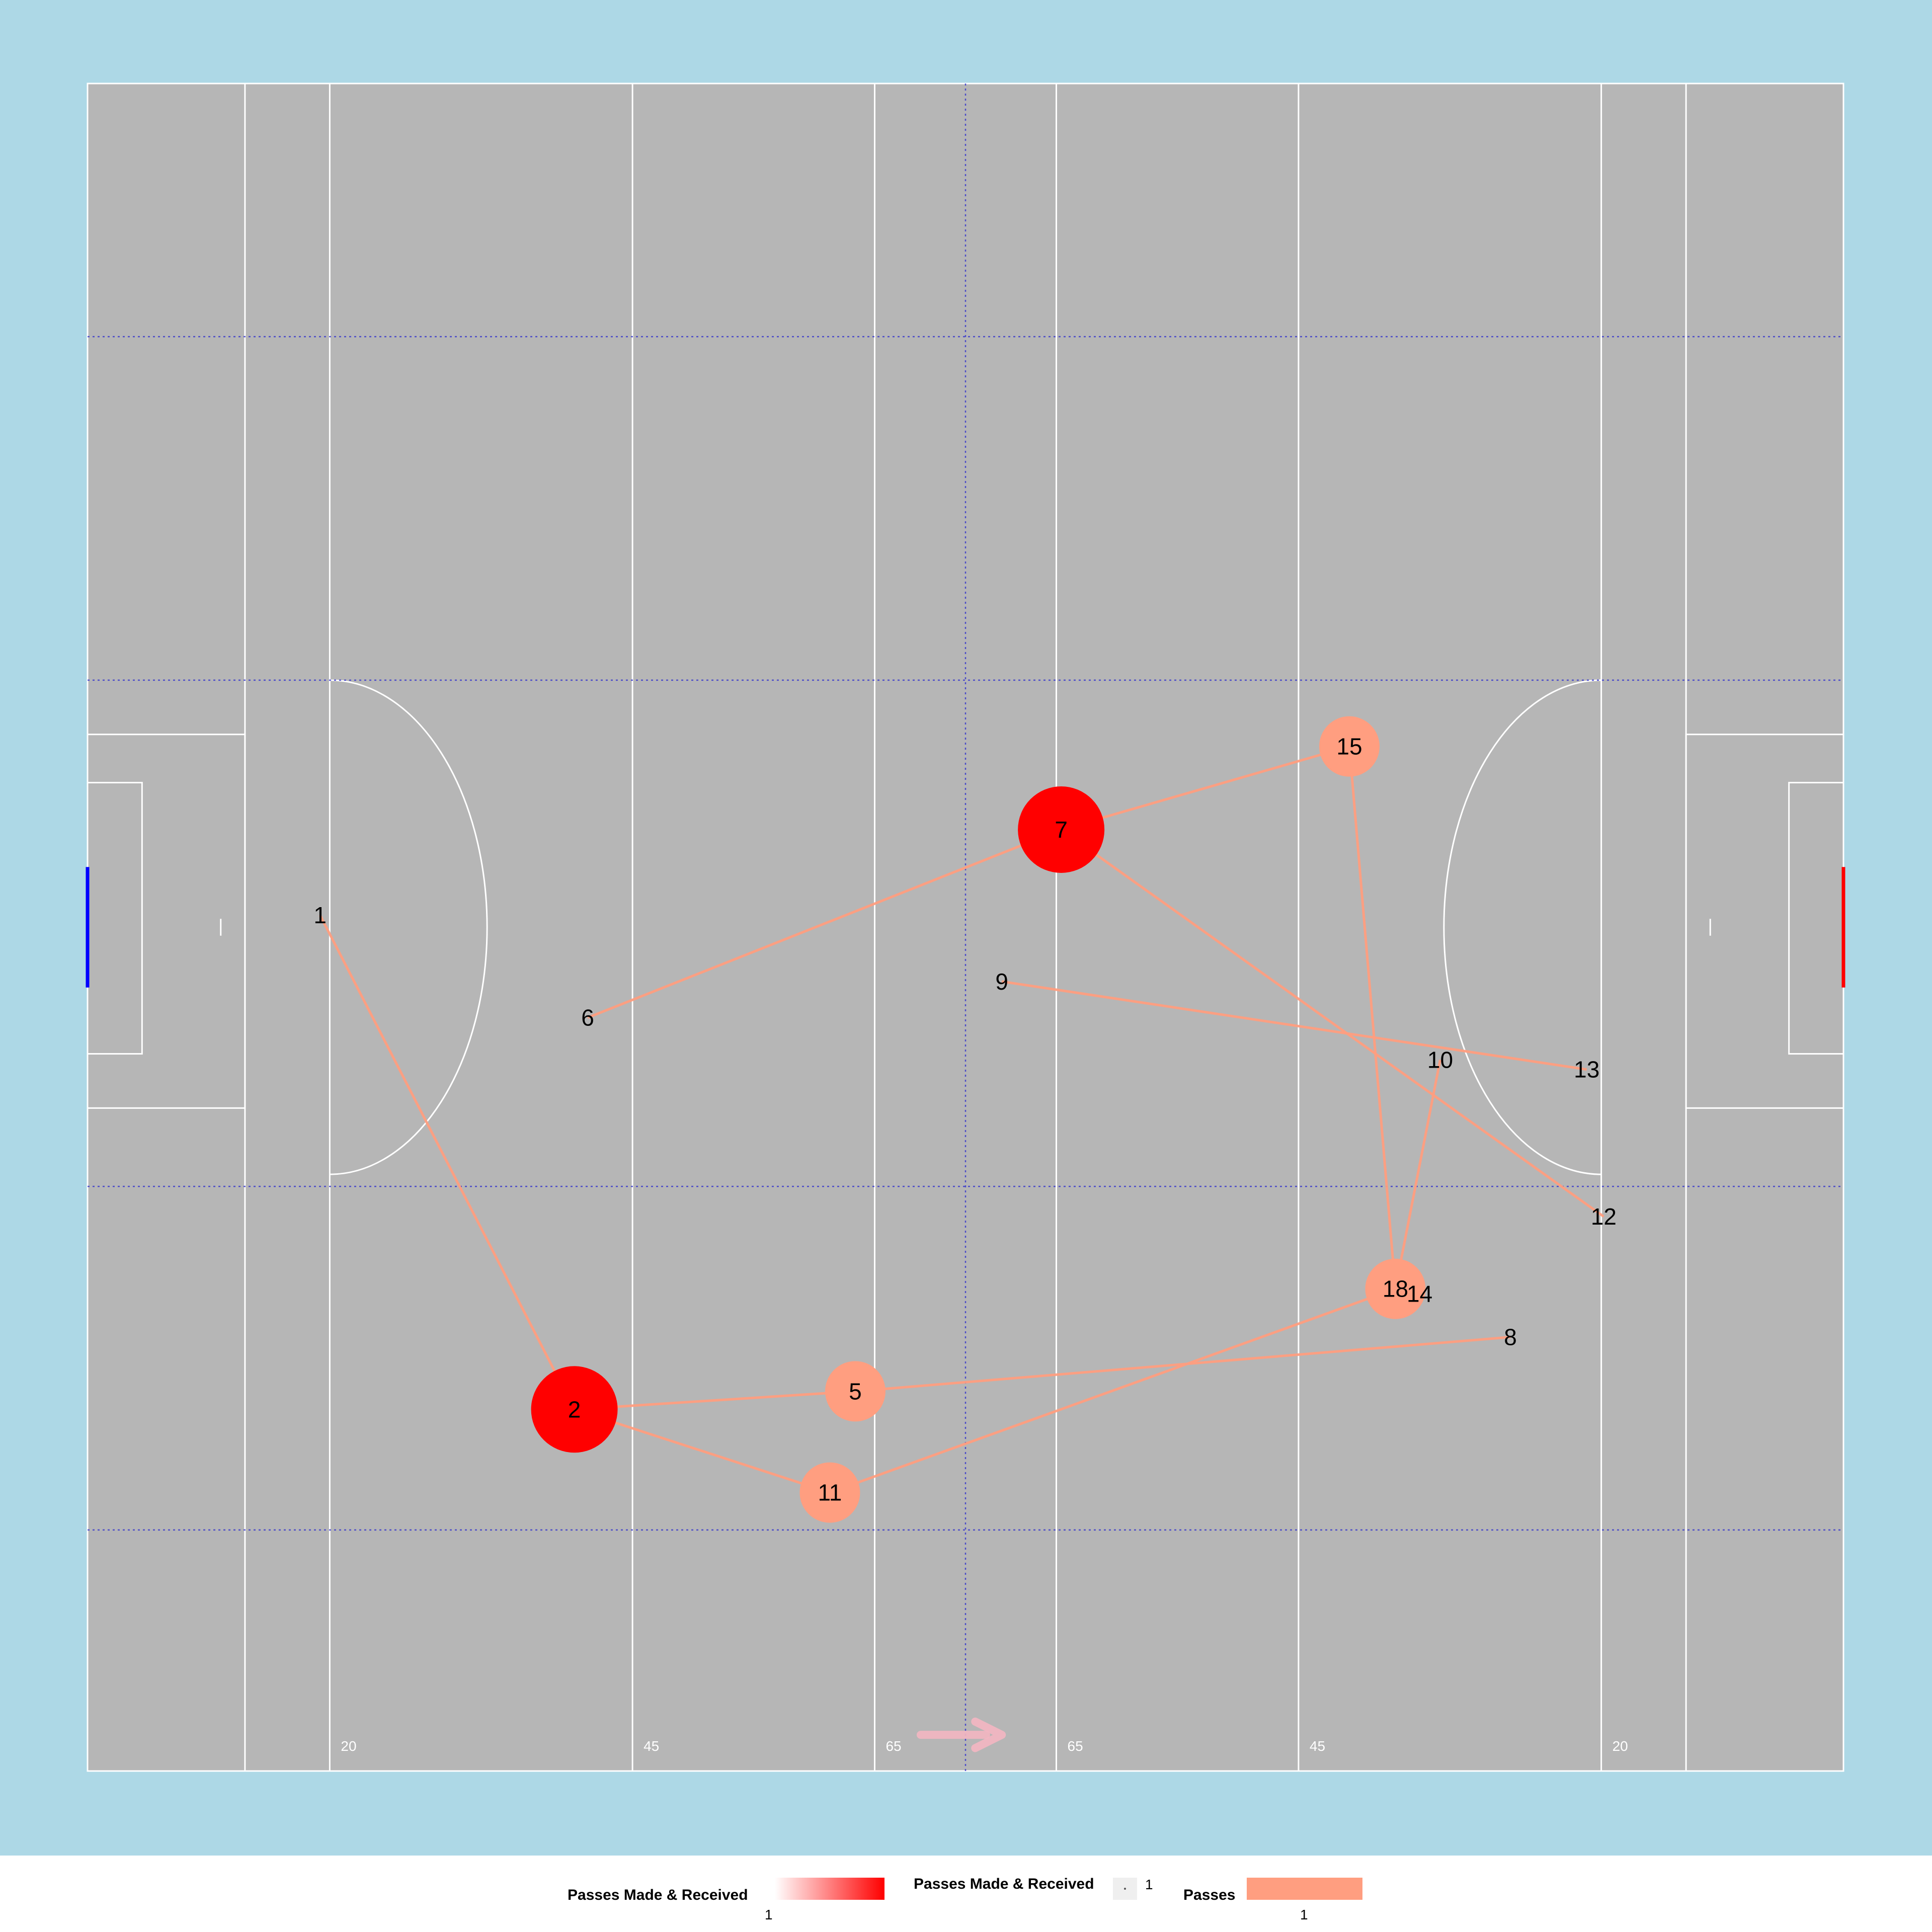 This screenshot has width=1932, height=1932. What do you see at coordinates (1604, 1216) in the screenshot?
I see `player-label: 12` at bounding box center [1604, 1216].